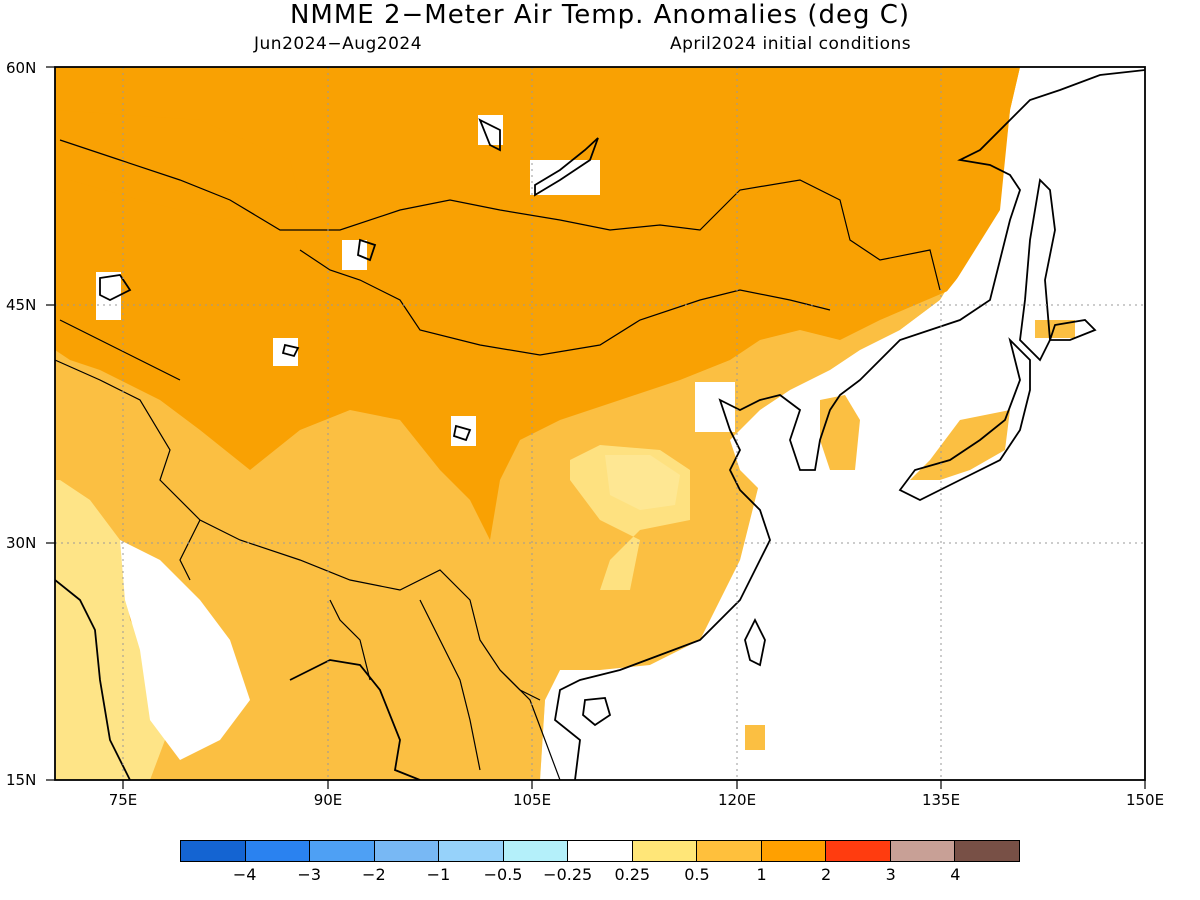 Image resolution: width=1200 pixels, height=900 pixels. What do you see at coordinates (123, 800) in the screenshot?
I see `lon-label-75e: 75E` at bounding box center [123, 800].